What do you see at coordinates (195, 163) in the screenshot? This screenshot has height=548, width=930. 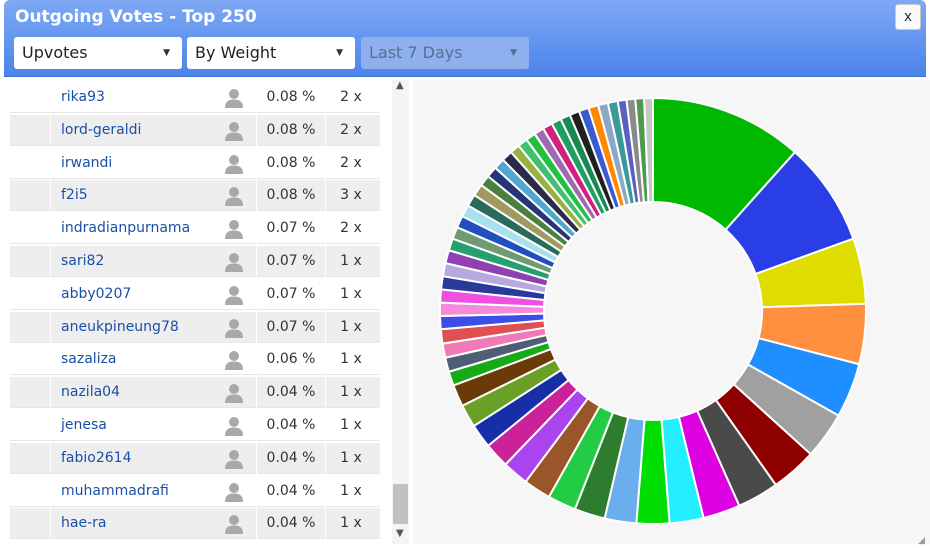 I see `table-row: irwandi 0.08 % 2 x` at bounding box center [195, 163].